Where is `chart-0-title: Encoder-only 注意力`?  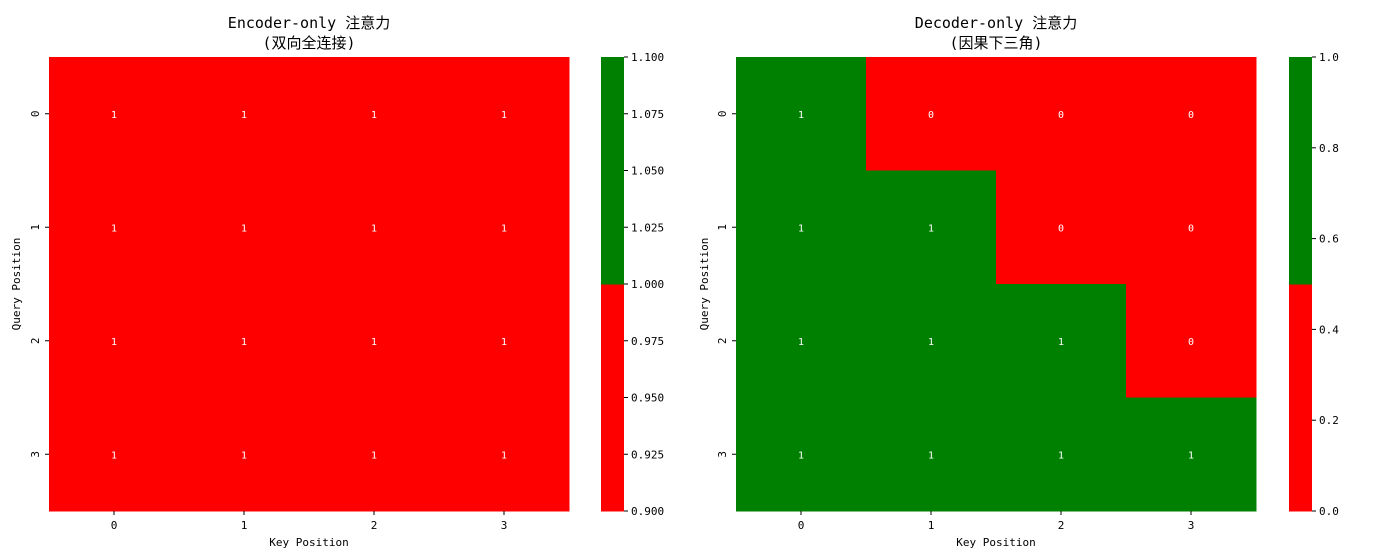
chart-0-title: Encoder-only 注意力 is located at coordinates (309, 23).